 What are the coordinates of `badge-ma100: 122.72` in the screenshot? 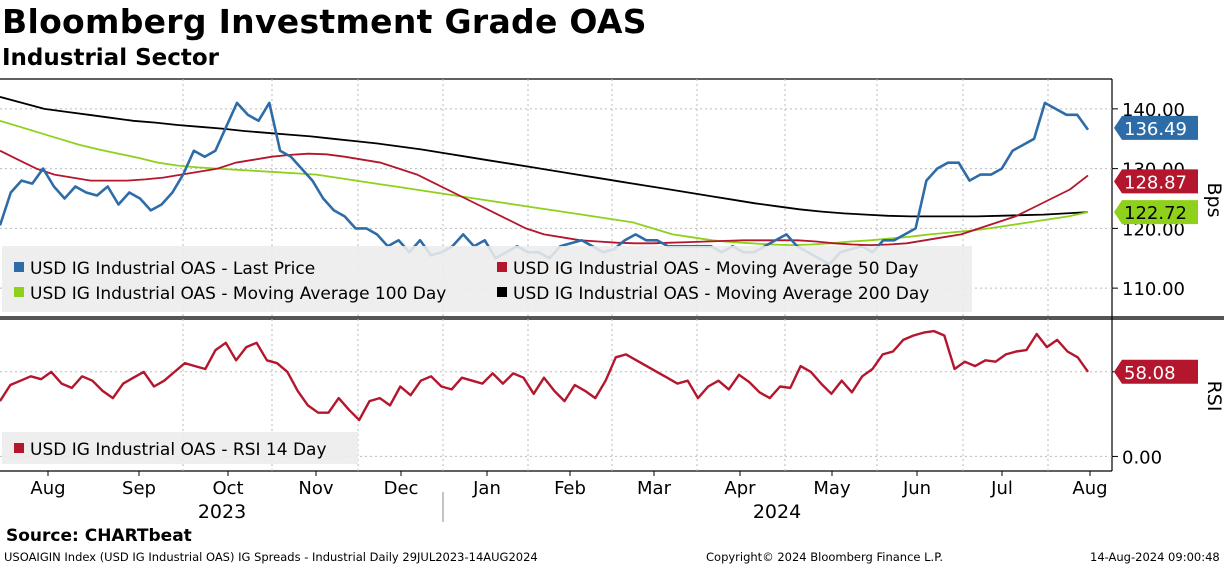 It's located at (1155, 213).